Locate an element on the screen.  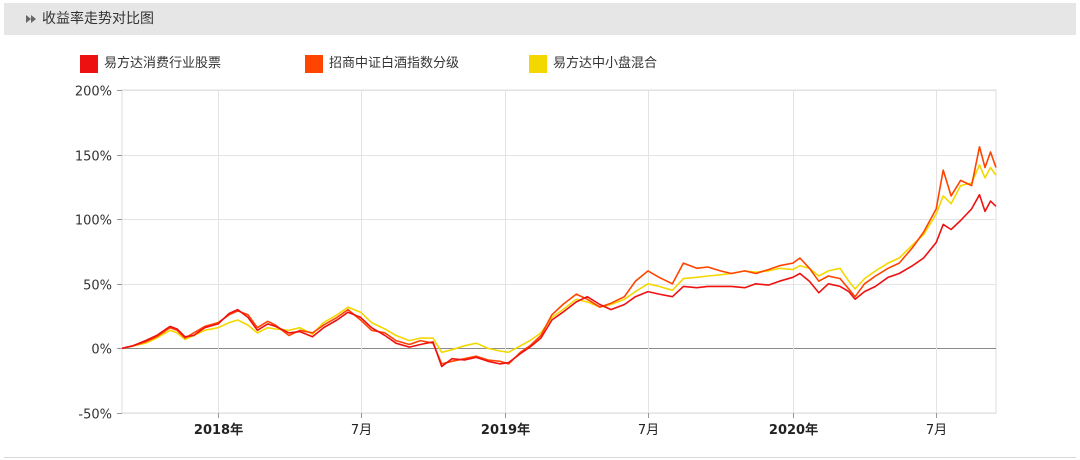
x-tick-label: 2019年 is located at coordinates (505, 430).